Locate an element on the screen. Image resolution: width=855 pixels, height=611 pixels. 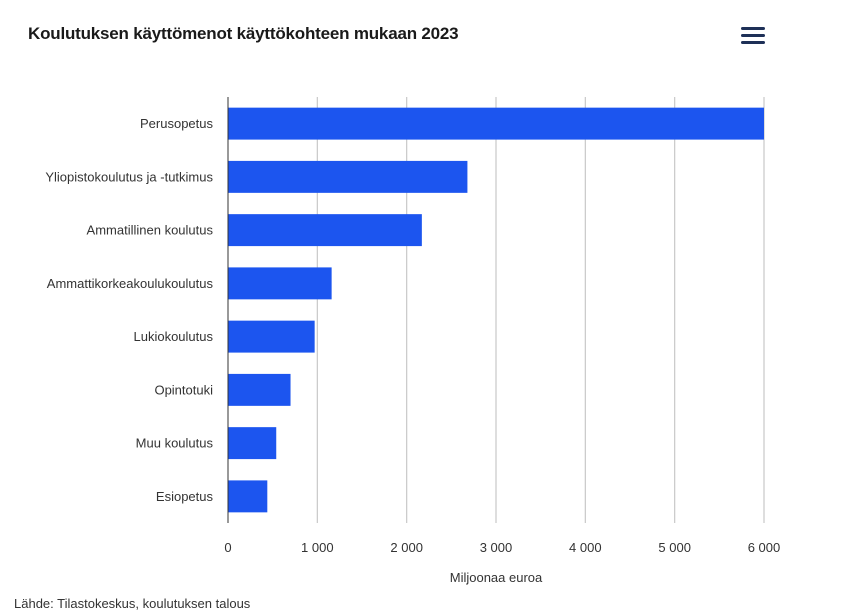
menu-button is located at coordinates (754, 36).